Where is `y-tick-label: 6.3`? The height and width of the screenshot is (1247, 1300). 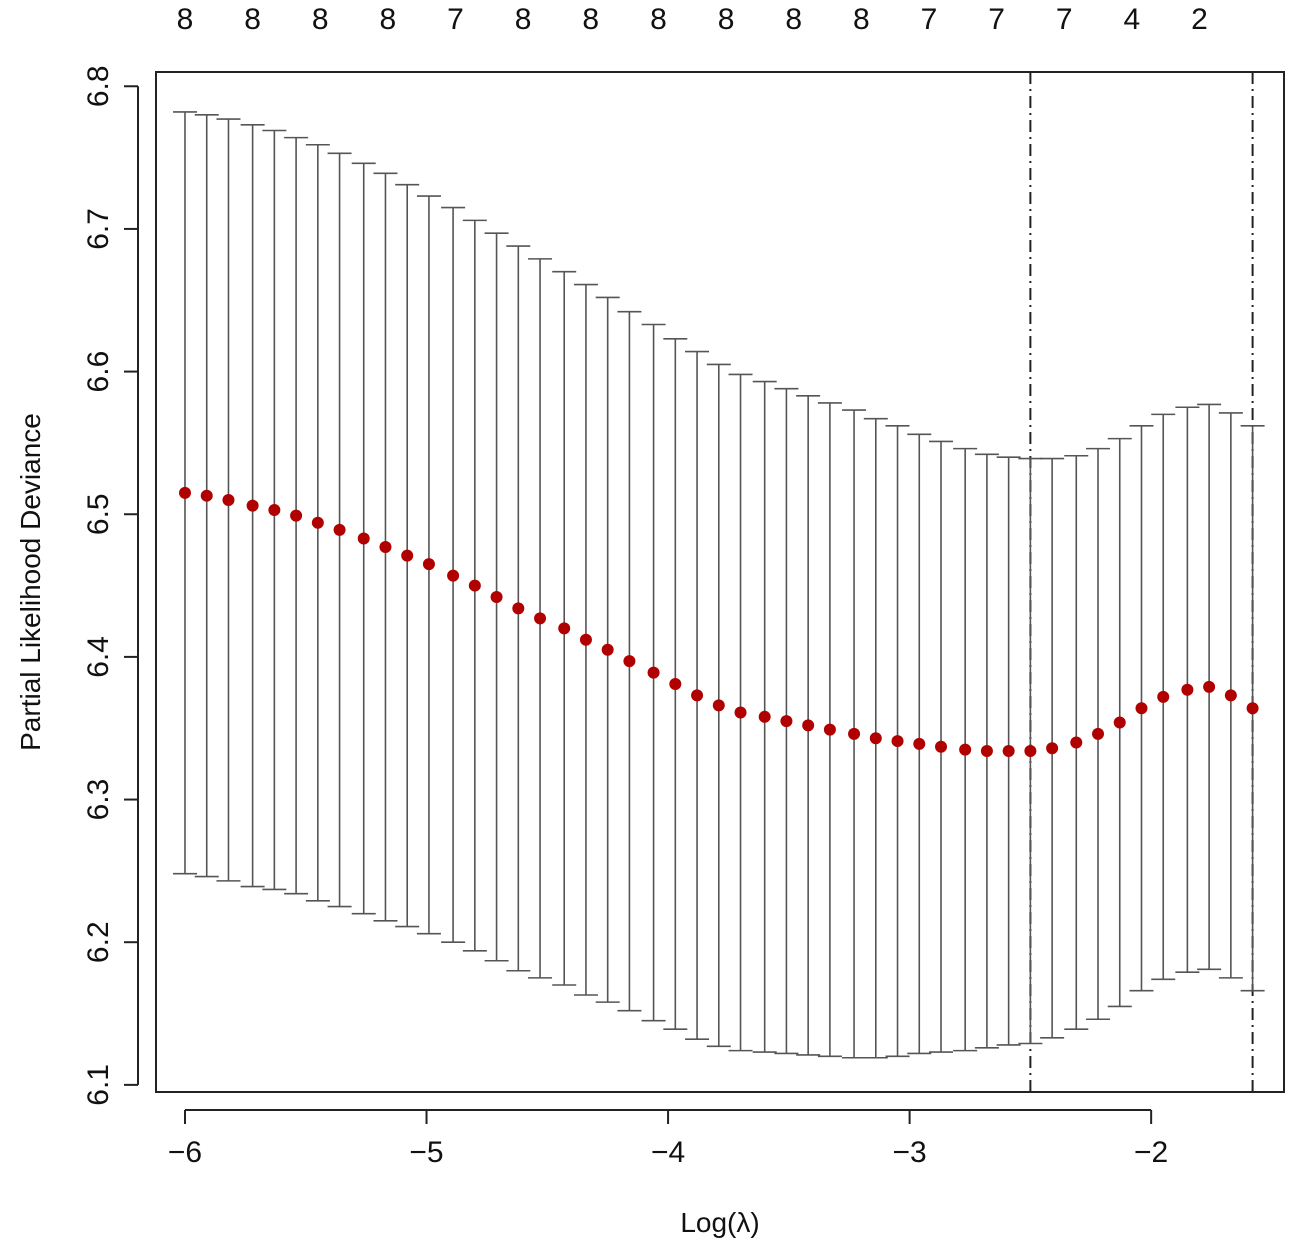 y-tick-label: 6.3 is located at coordinates (98, 800).